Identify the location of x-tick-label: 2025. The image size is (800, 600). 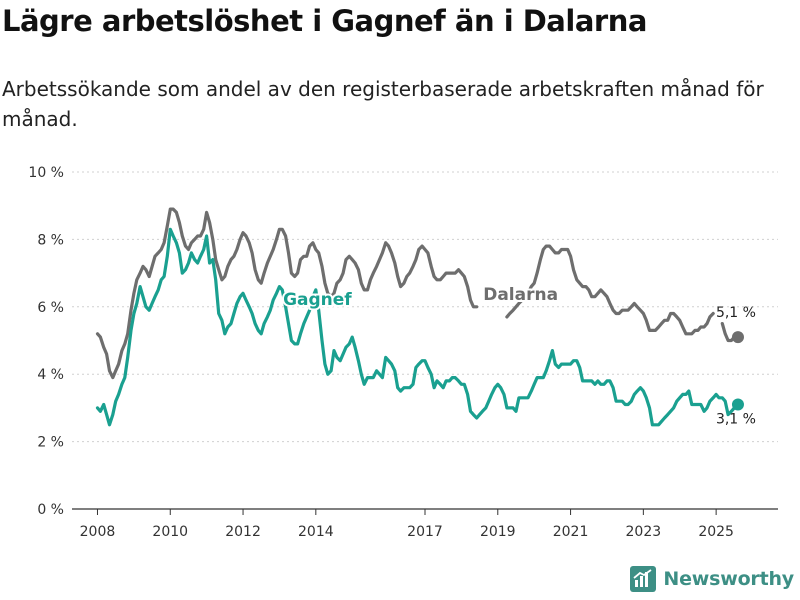
(716, 532).